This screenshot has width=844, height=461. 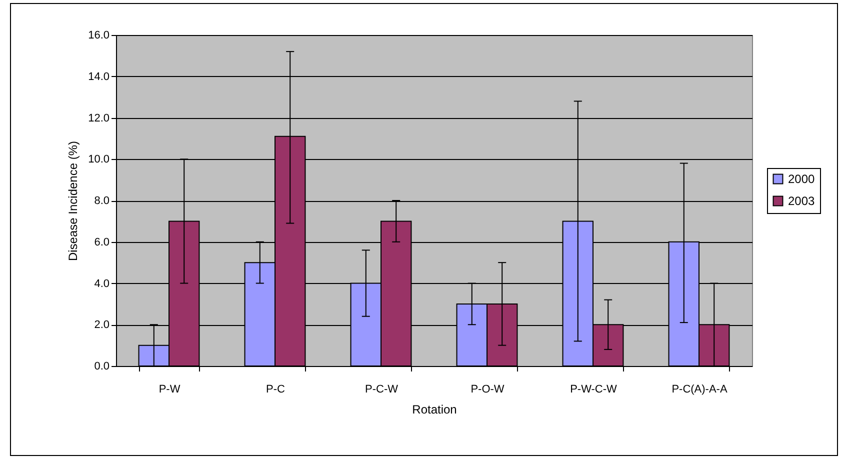 What do you see at coordinates (102, 201) in the screenshot?
I see `y-tick-label: 8.0` at bounding box center [102, 201].